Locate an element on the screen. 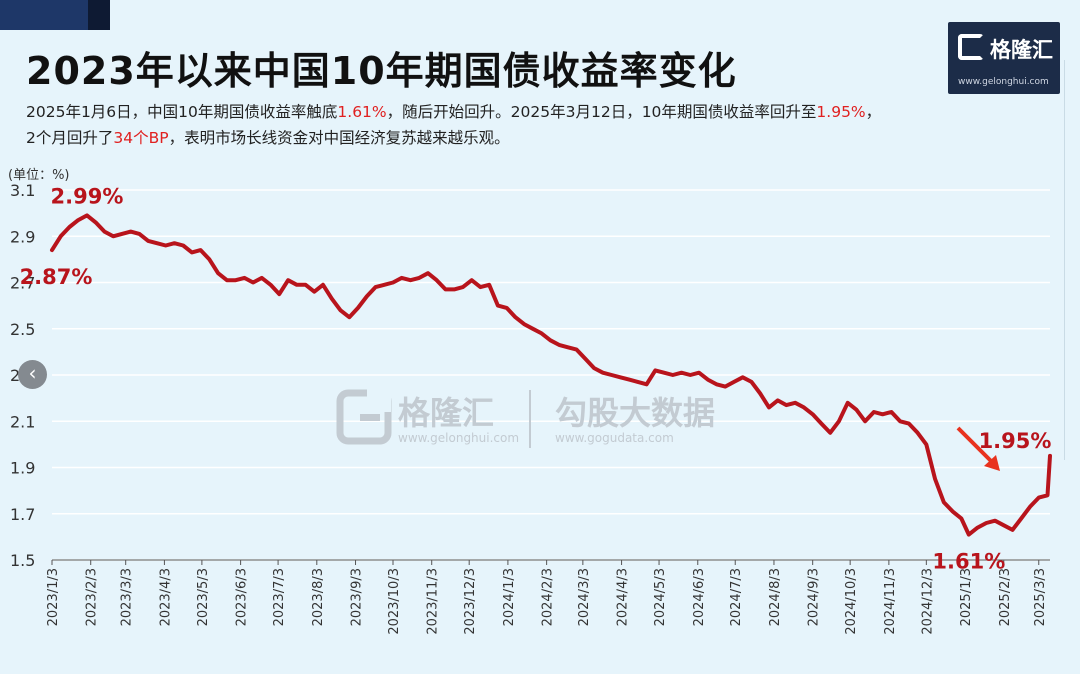 The width and height of the screenshot is (1080, 674). brand-g-icon is located at coordinates (971, 47).